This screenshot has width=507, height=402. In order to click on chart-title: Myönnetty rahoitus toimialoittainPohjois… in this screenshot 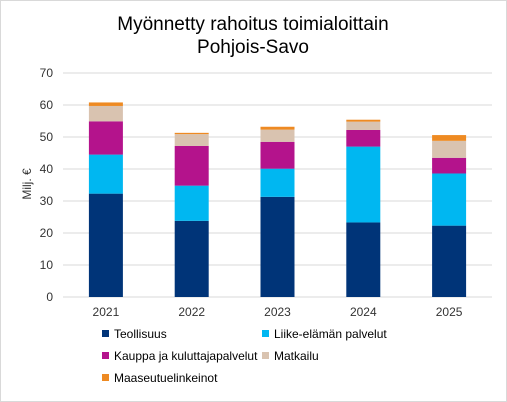, I will do `click(252, 36)`.